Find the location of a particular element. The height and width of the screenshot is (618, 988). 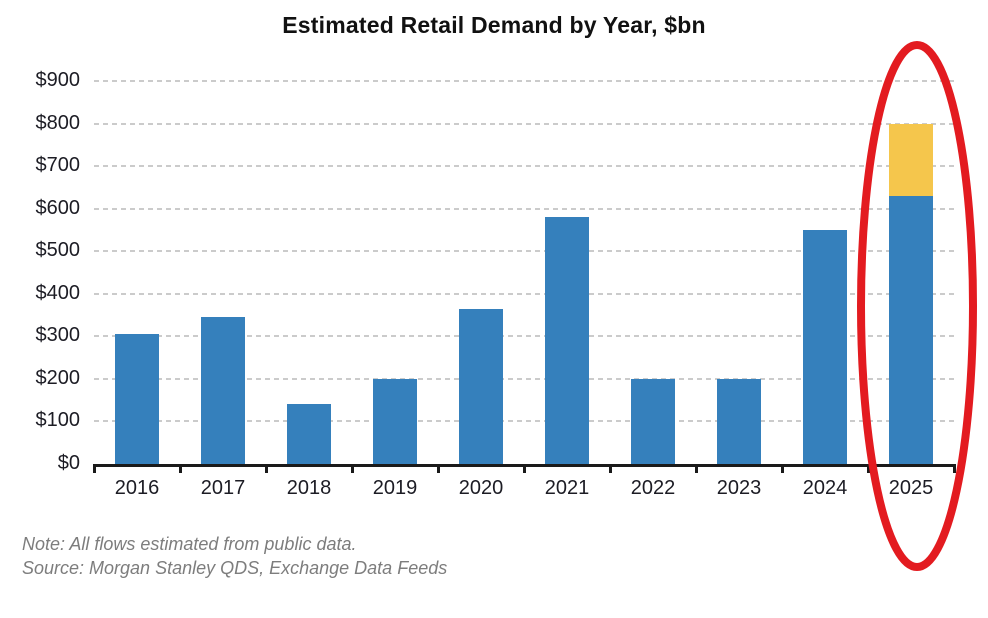

x-axis-label-2023: 2023 is located at coordinates (739, 488).